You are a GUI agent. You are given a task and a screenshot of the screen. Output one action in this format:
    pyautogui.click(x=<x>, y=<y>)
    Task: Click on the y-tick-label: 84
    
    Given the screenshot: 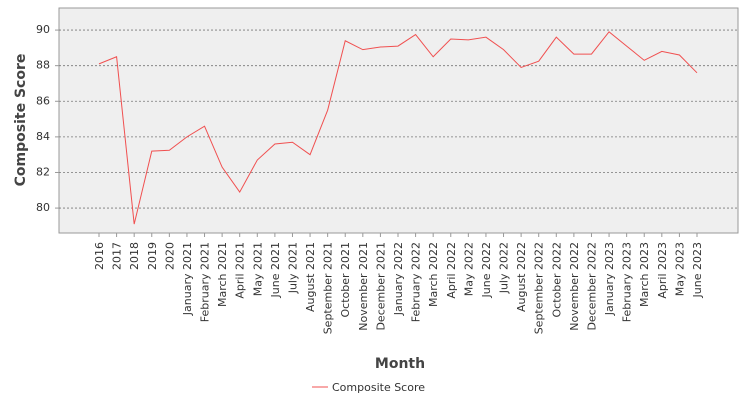 What is the action you would take?
    pyautogui.click(x=43, y=136)
    